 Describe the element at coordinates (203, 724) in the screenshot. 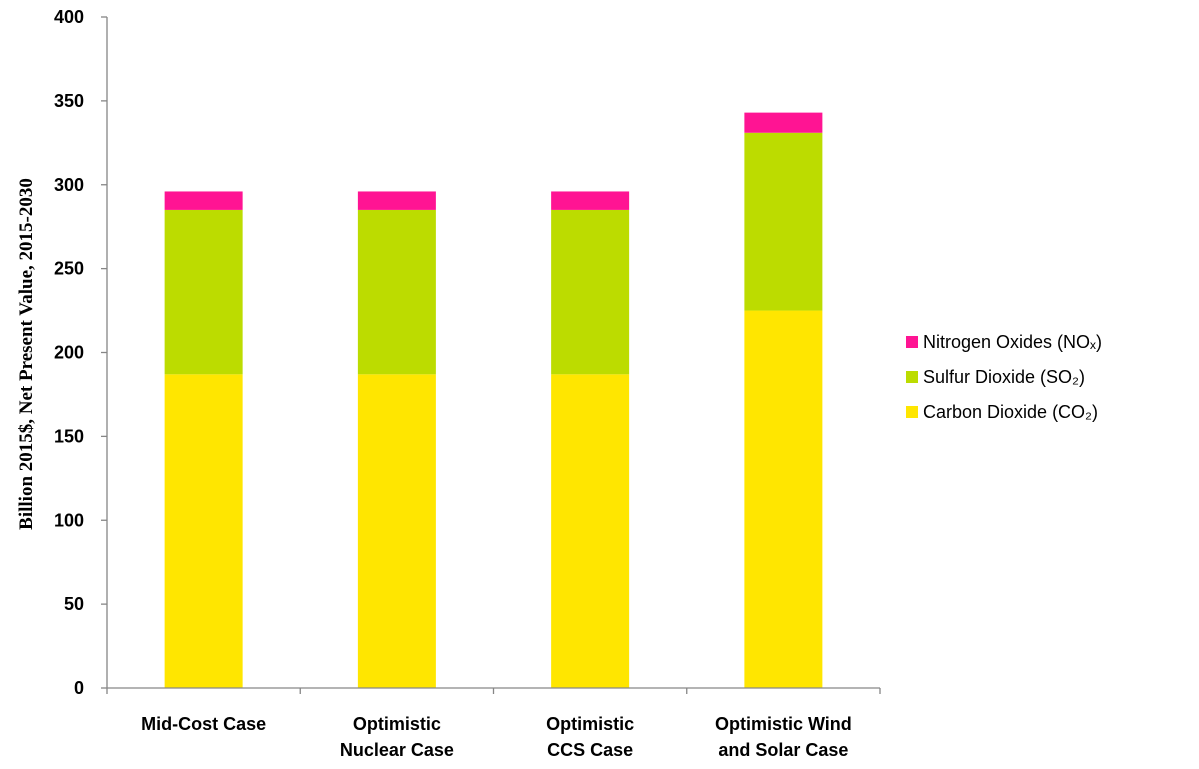

I see `x-tick-label: Mid-Cost Case` at that location.